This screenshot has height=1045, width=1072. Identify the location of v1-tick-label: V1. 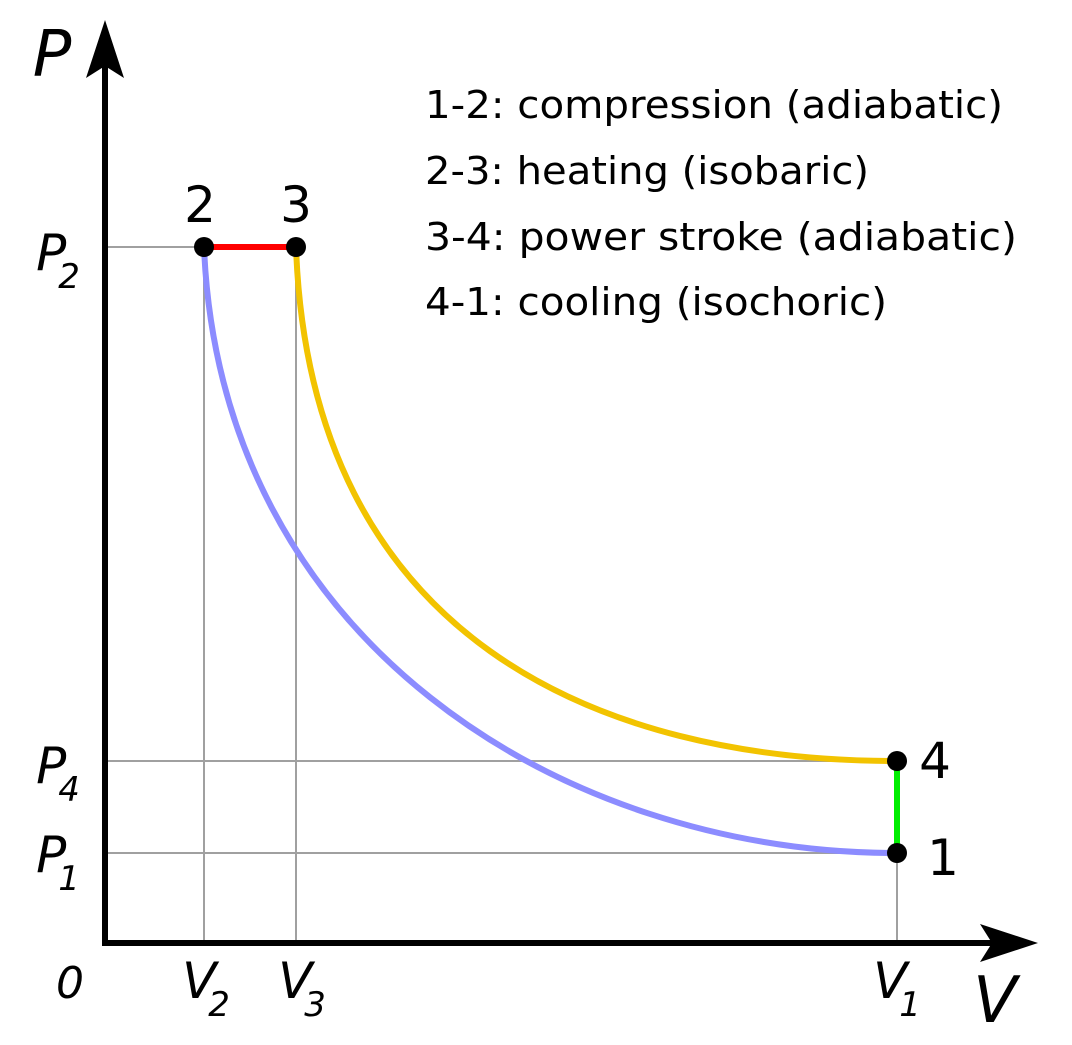
(897, 988).